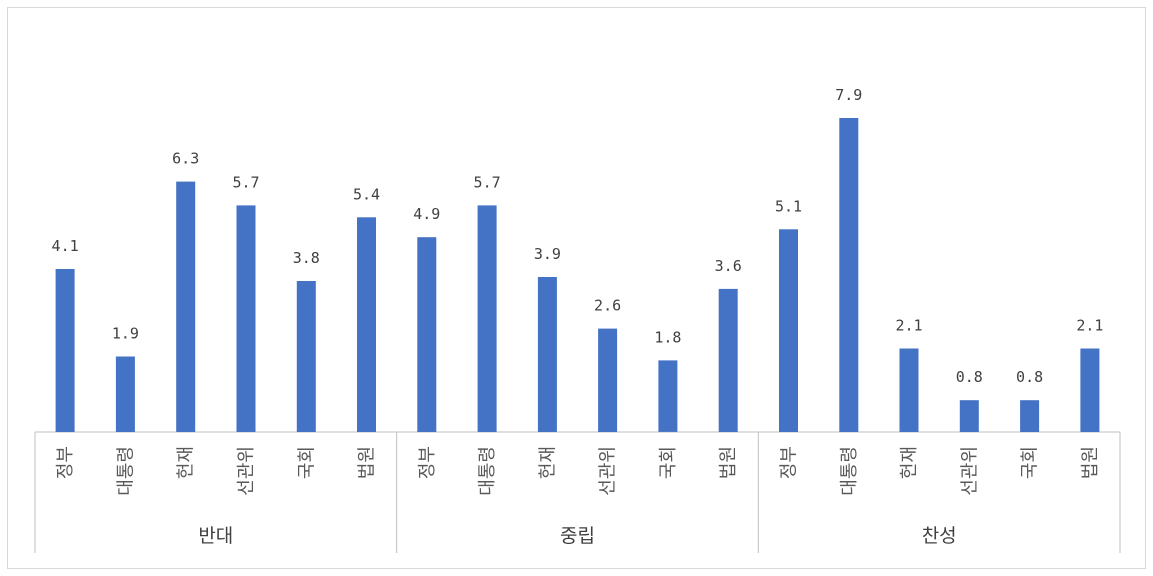 The image size is (1153, 576). What do you see at coordinates (728, 266) in the screenshot?
I see `data-label: 3.6` at bounding box center [728, 266].